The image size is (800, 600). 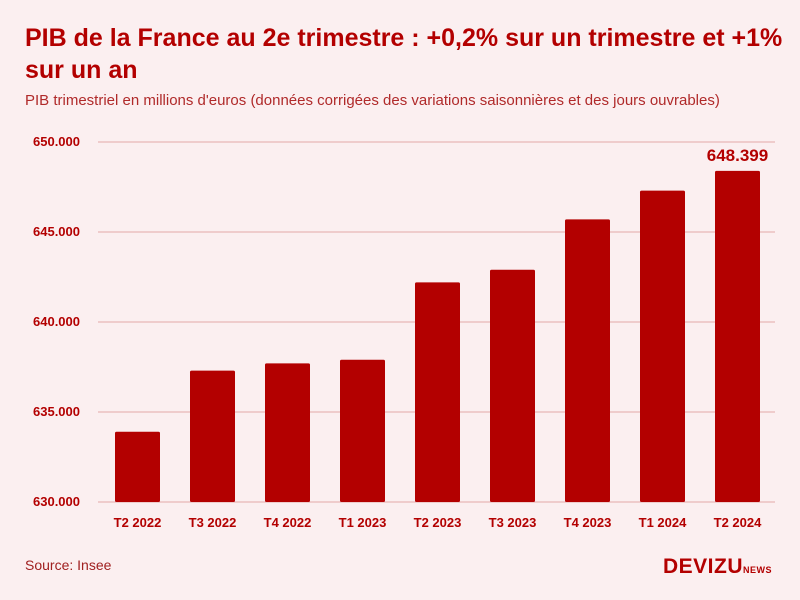 I want to click on devizu-logo: DEVIZUNEWS, so click(x=717, y=567).